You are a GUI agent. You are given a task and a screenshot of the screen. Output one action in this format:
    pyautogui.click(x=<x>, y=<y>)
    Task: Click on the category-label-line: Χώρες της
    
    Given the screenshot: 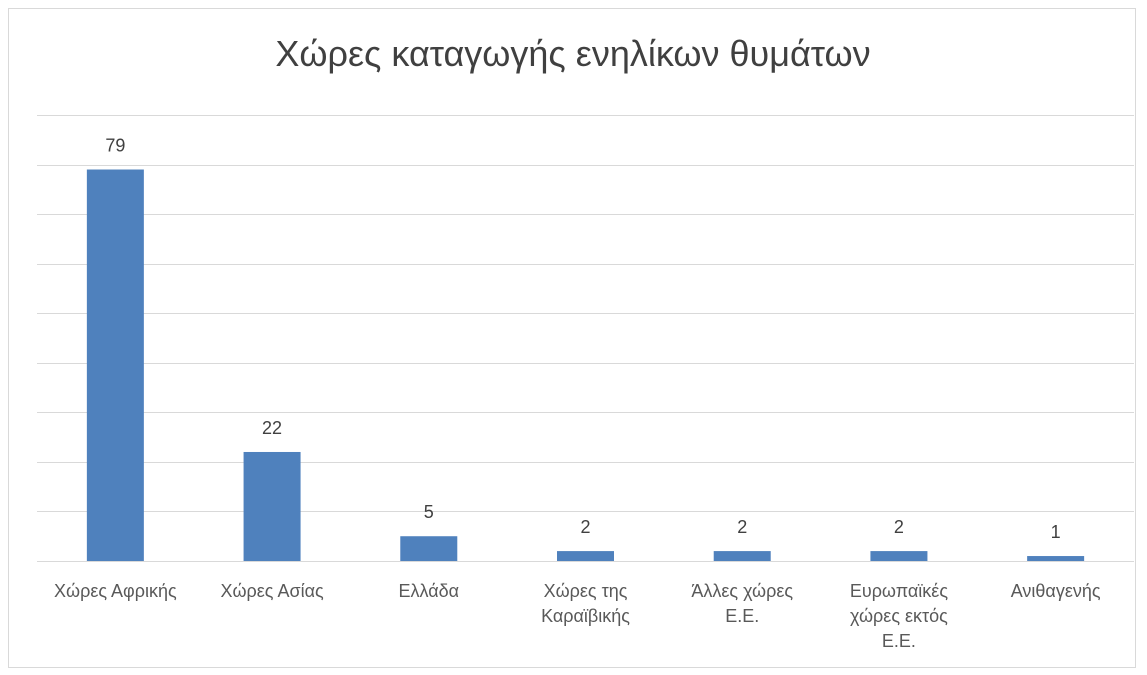 What is the action you would take?
    pyautogui.click(x=586, y=591)
    